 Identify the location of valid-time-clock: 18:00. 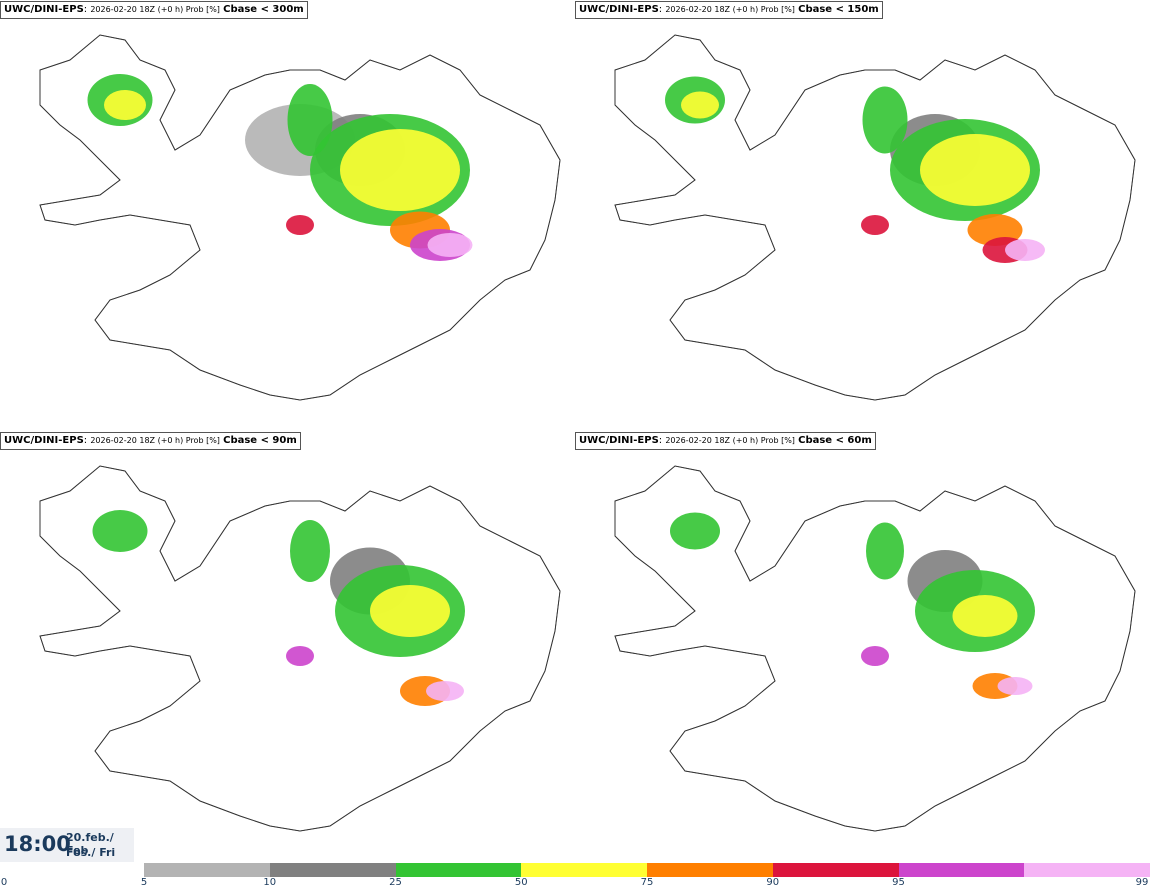
(37, 844).